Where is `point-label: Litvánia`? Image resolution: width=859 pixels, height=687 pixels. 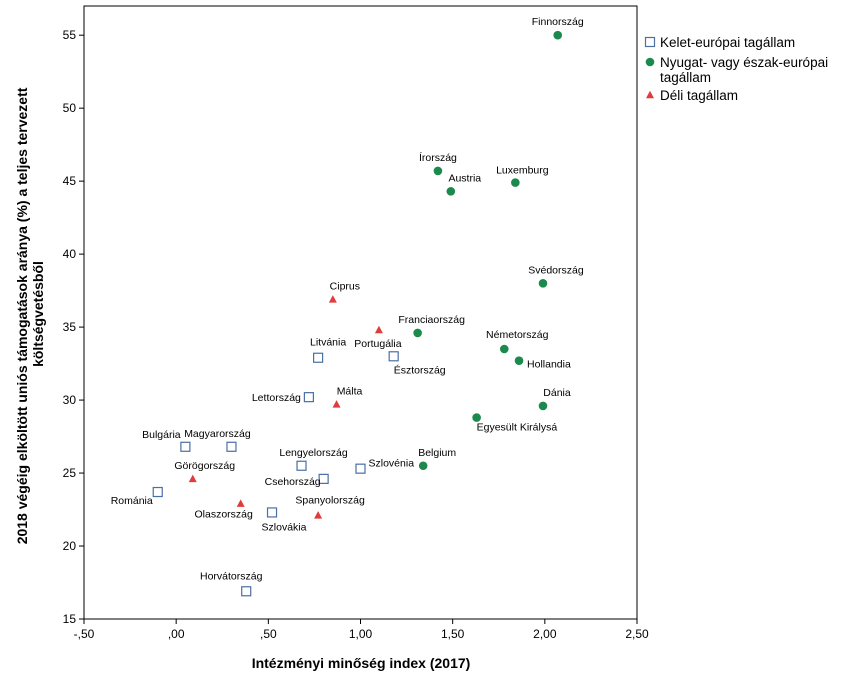
point-label: Litvánia is located at coordinates (328, 343).